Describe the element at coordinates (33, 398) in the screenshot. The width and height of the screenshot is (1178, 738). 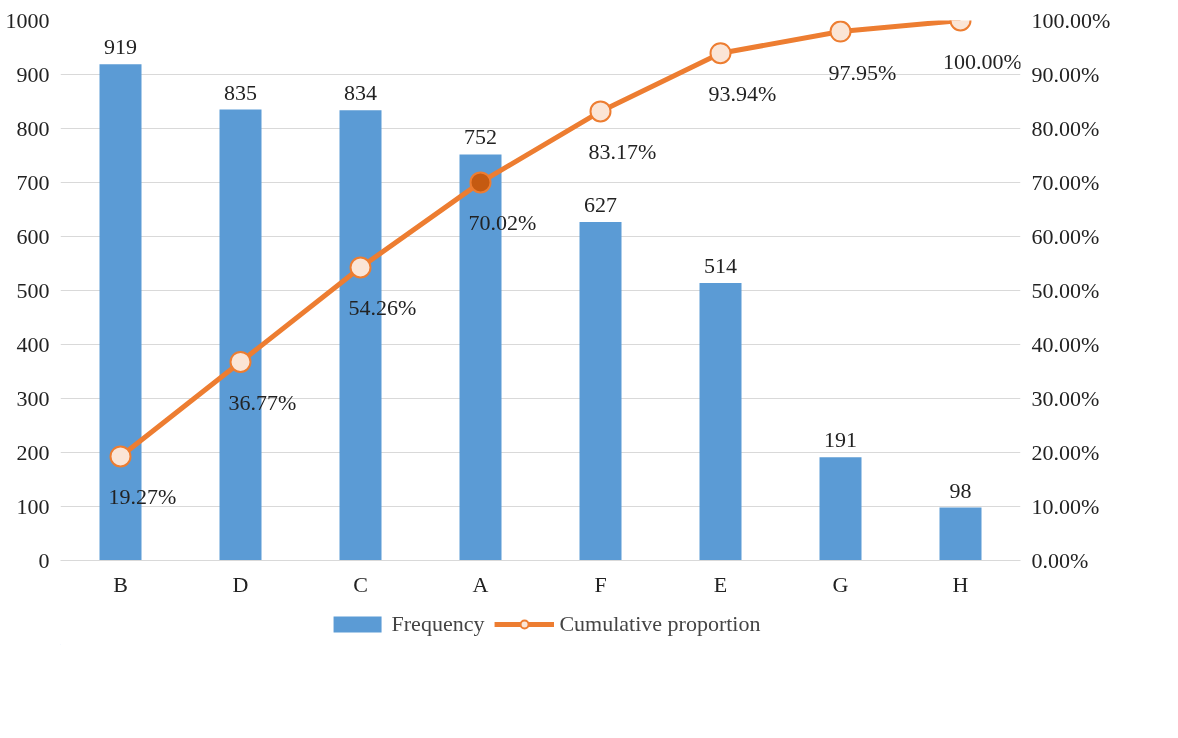
I see `y-tick-label: 300` at that location.